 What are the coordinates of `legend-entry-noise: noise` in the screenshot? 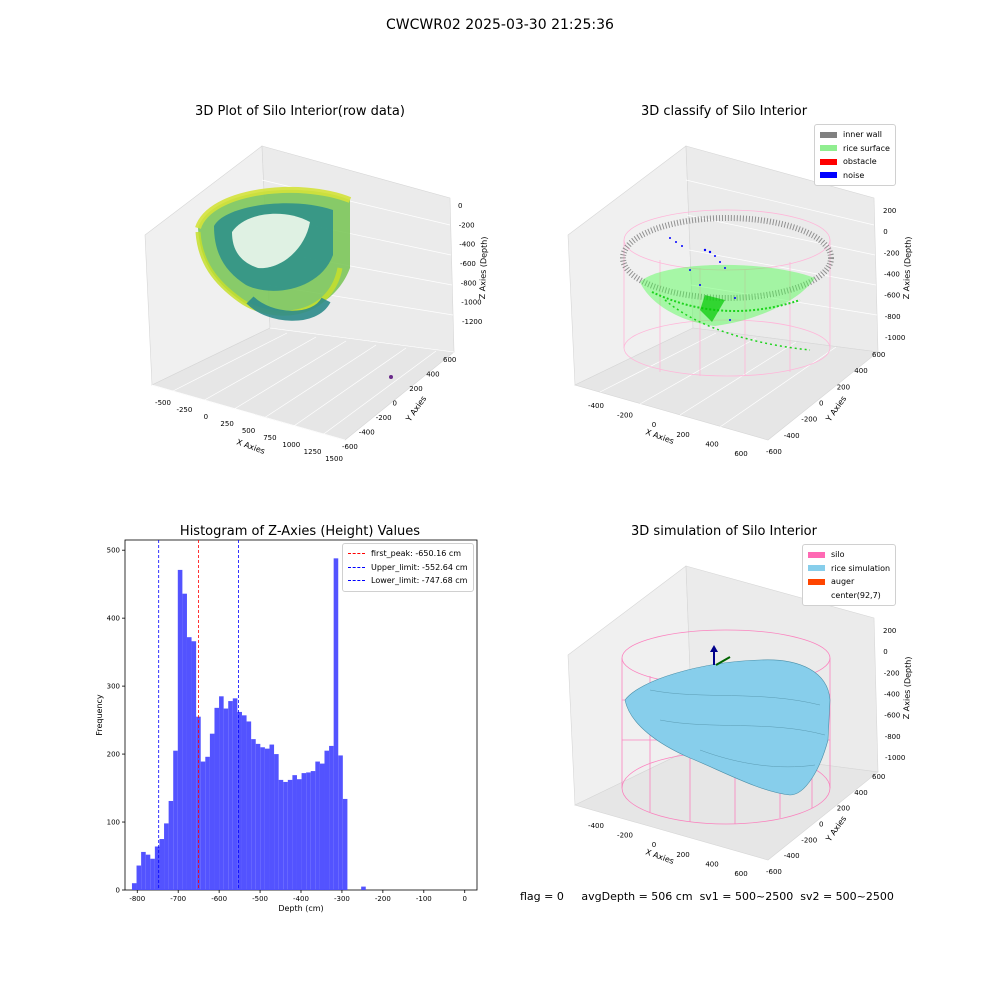 It's located at (855, 176).